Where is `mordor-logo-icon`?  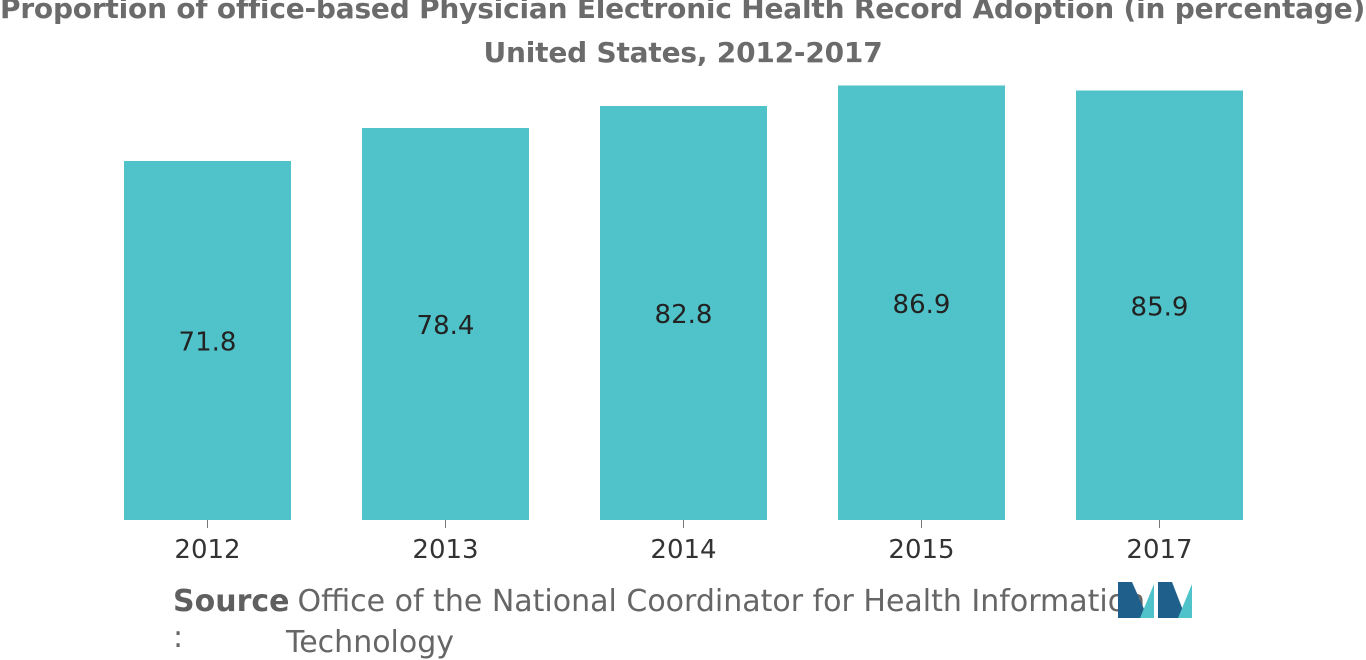
mordor-logo-icon is located at coordinates (1155, 600).